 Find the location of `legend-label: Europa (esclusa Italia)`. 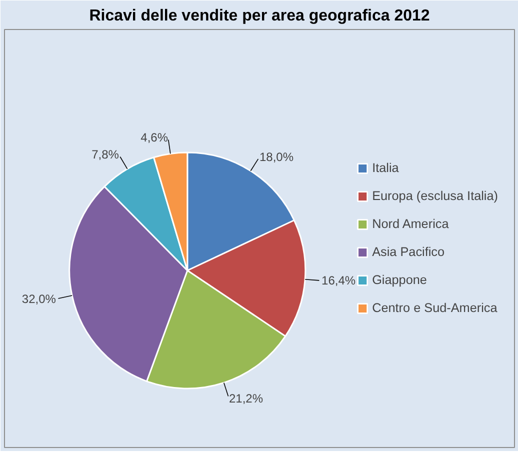

legend-label: Europa (esclusa Italia) is located at coordinates (435, 196).